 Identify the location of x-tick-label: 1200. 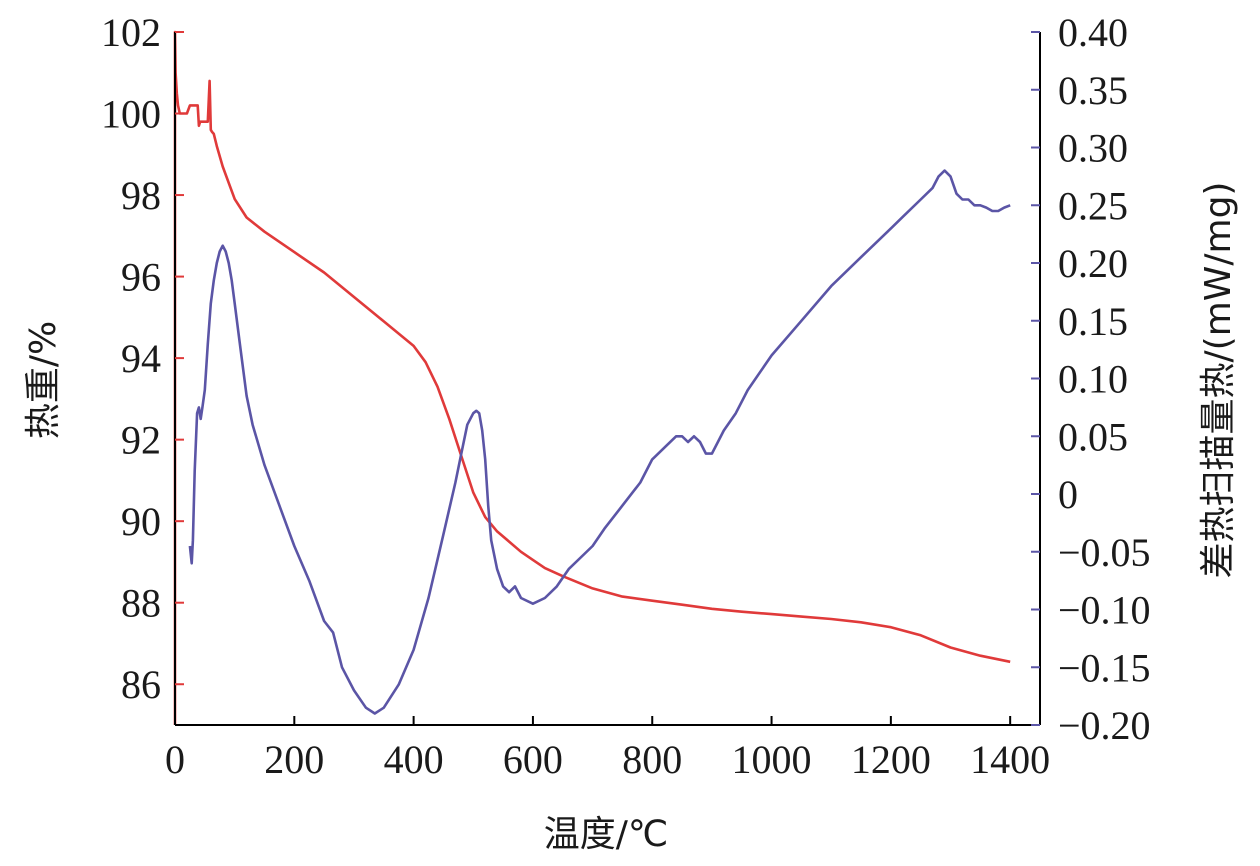
(891, 759).